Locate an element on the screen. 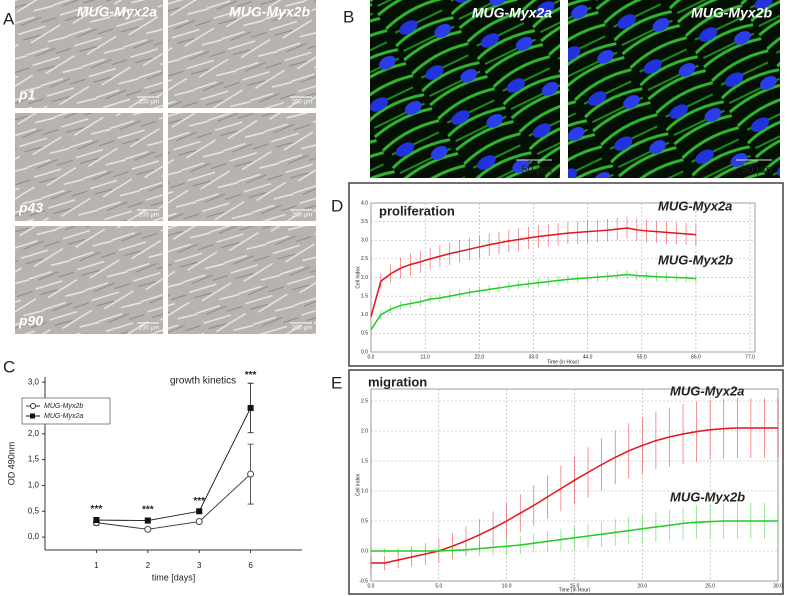 The height and width of the screenshot is (596, 787). x-tick-label: 22.0 is located at coordinates (479, 357).